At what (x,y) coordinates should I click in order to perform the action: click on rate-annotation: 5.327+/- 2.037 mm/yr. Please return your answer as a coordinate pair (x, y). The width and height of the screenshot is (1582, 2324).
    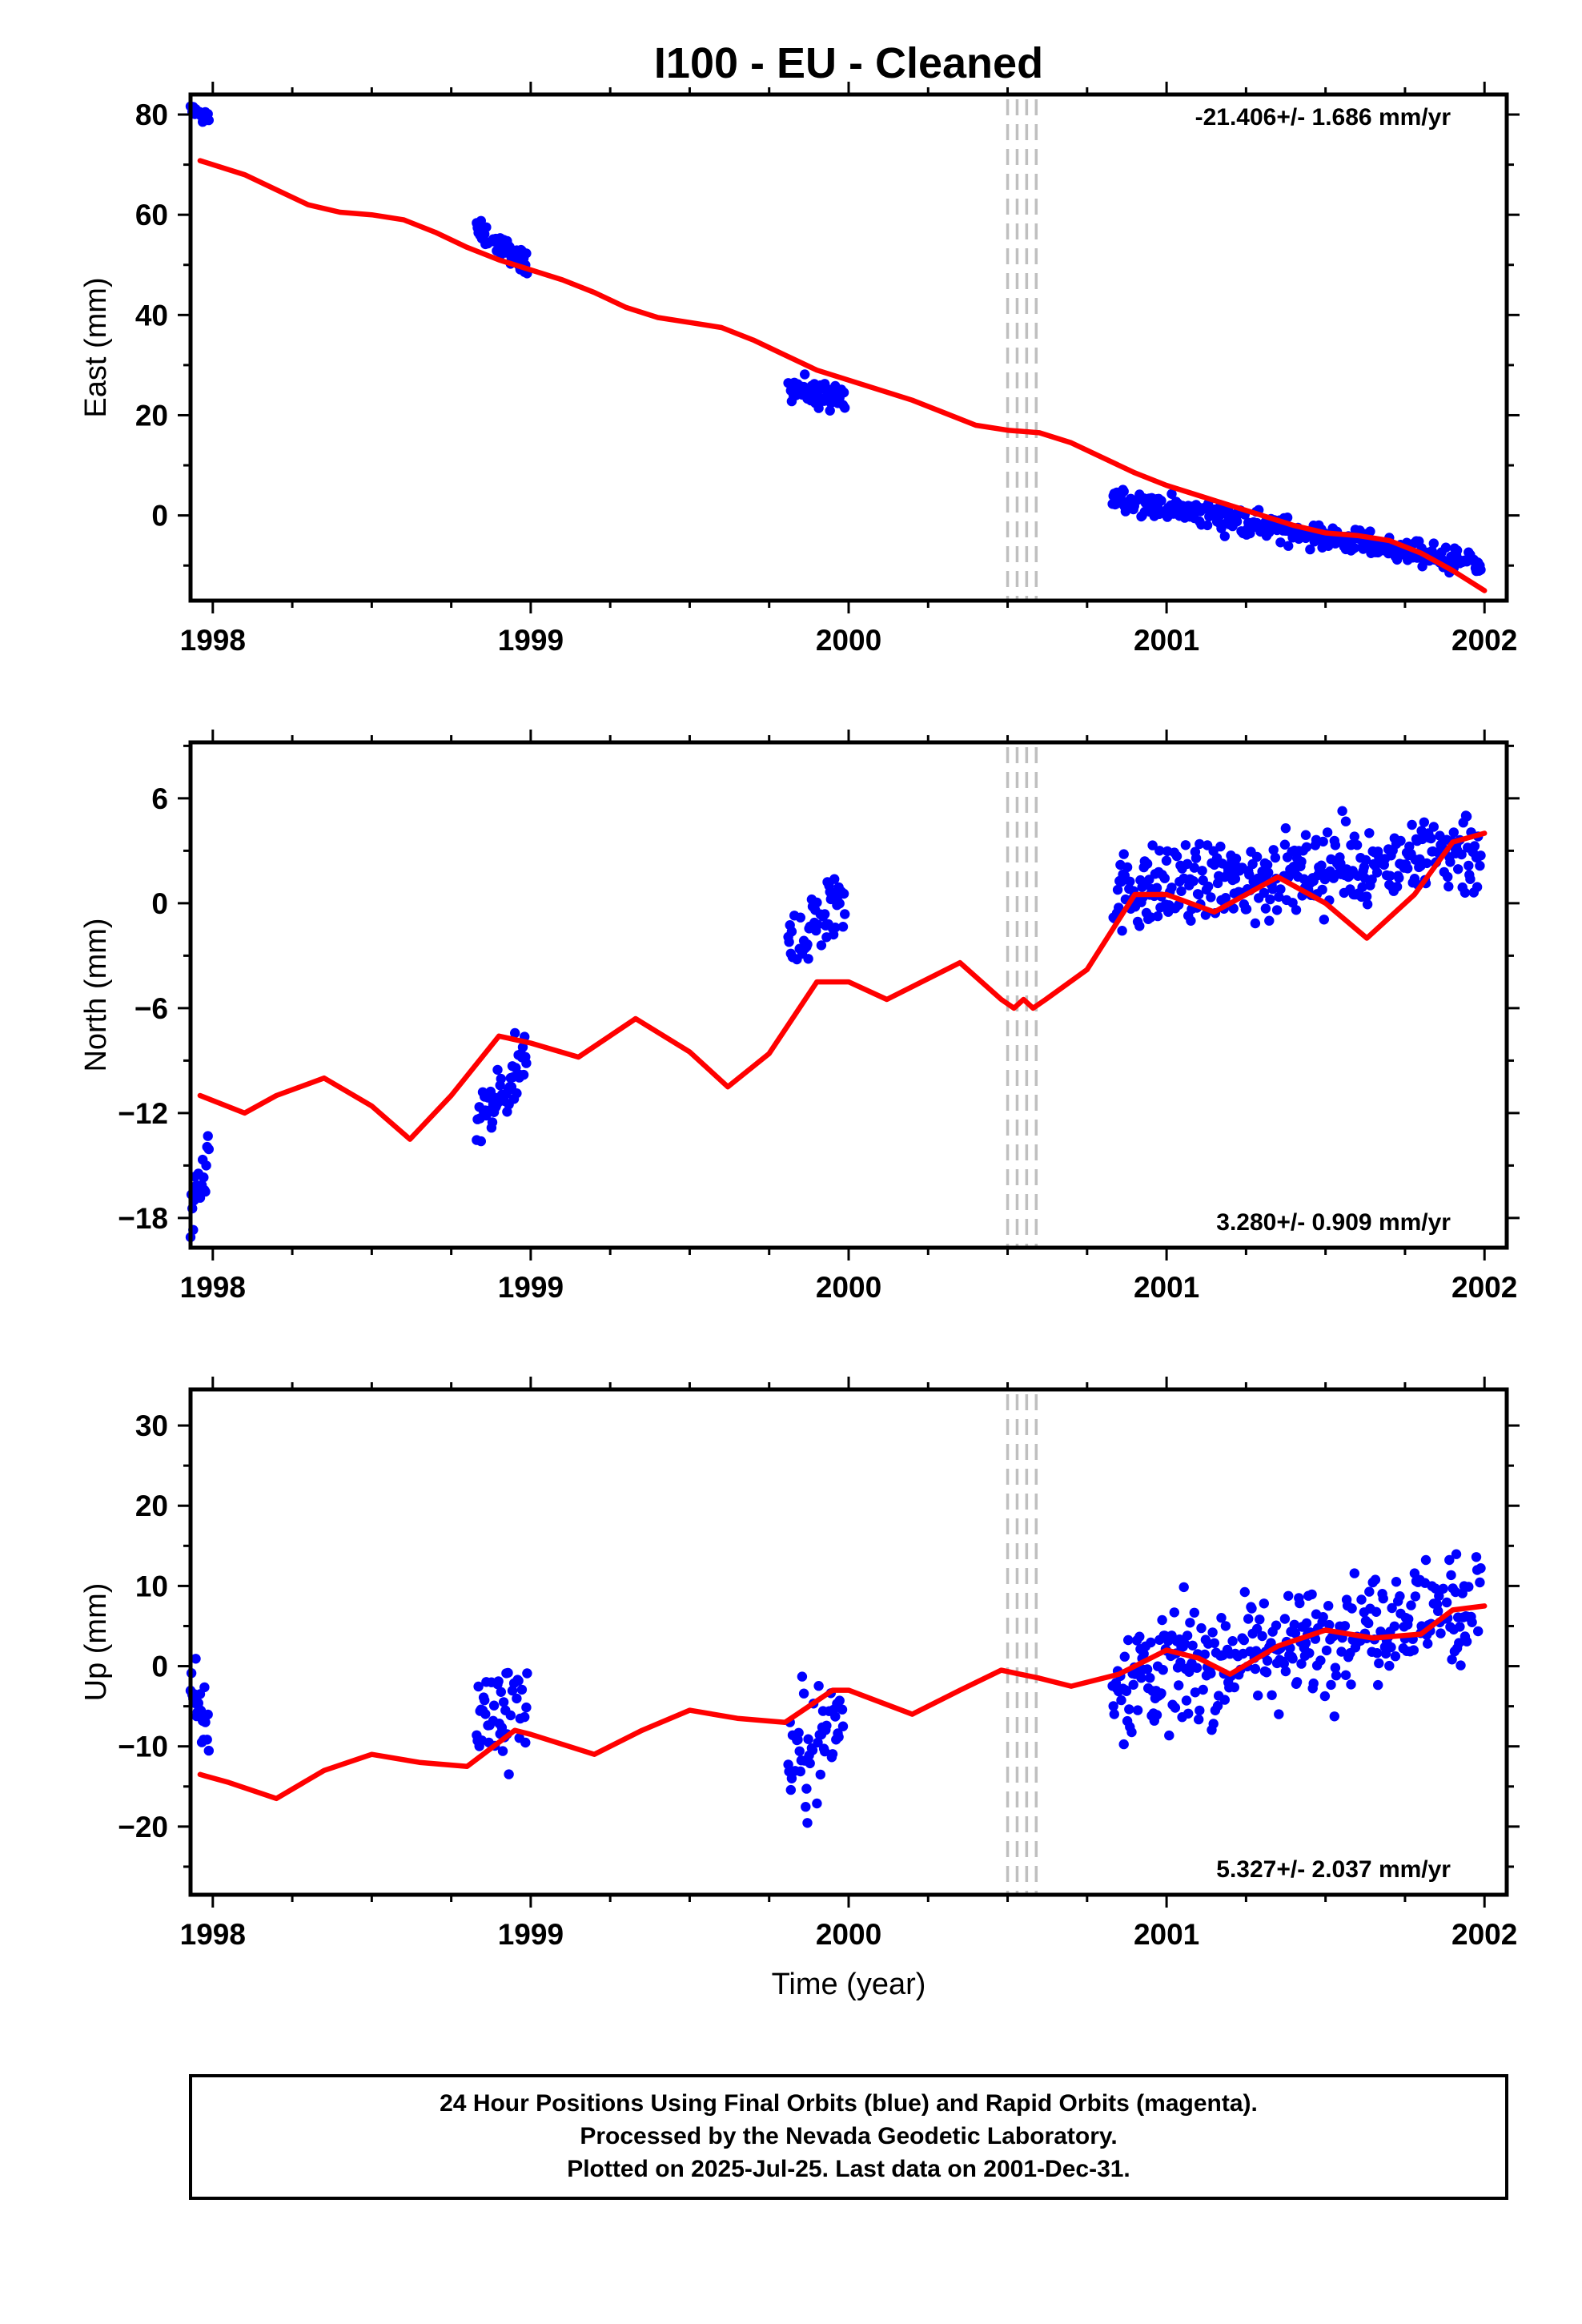
    Looking at the image, I should click on (1333, 1869).